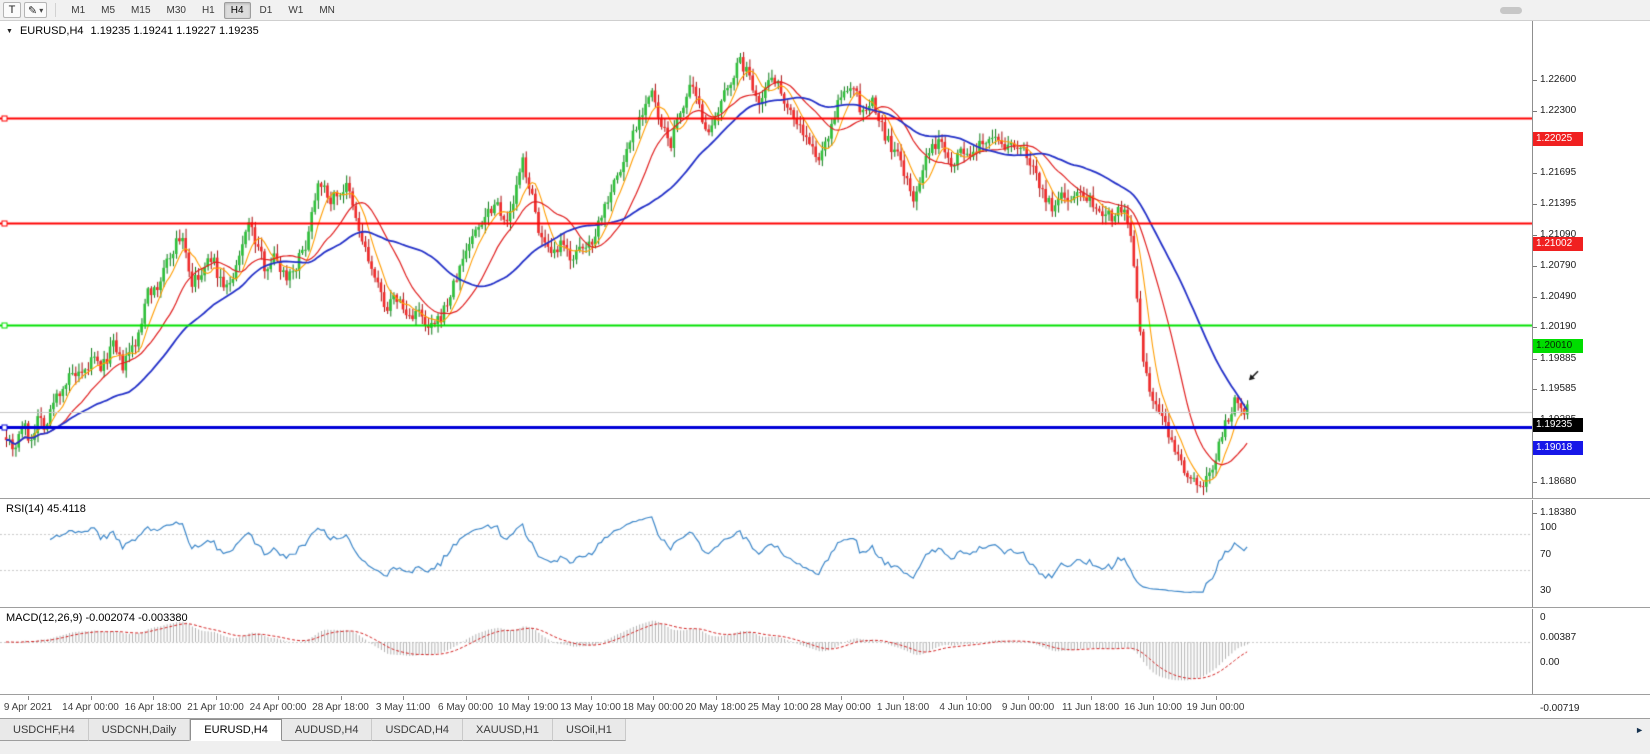  What do you see at coordinates (715, 707) in the screenshot?
I see `time-axis-label: 20 May 18:00` at bounding box center [715, 707].